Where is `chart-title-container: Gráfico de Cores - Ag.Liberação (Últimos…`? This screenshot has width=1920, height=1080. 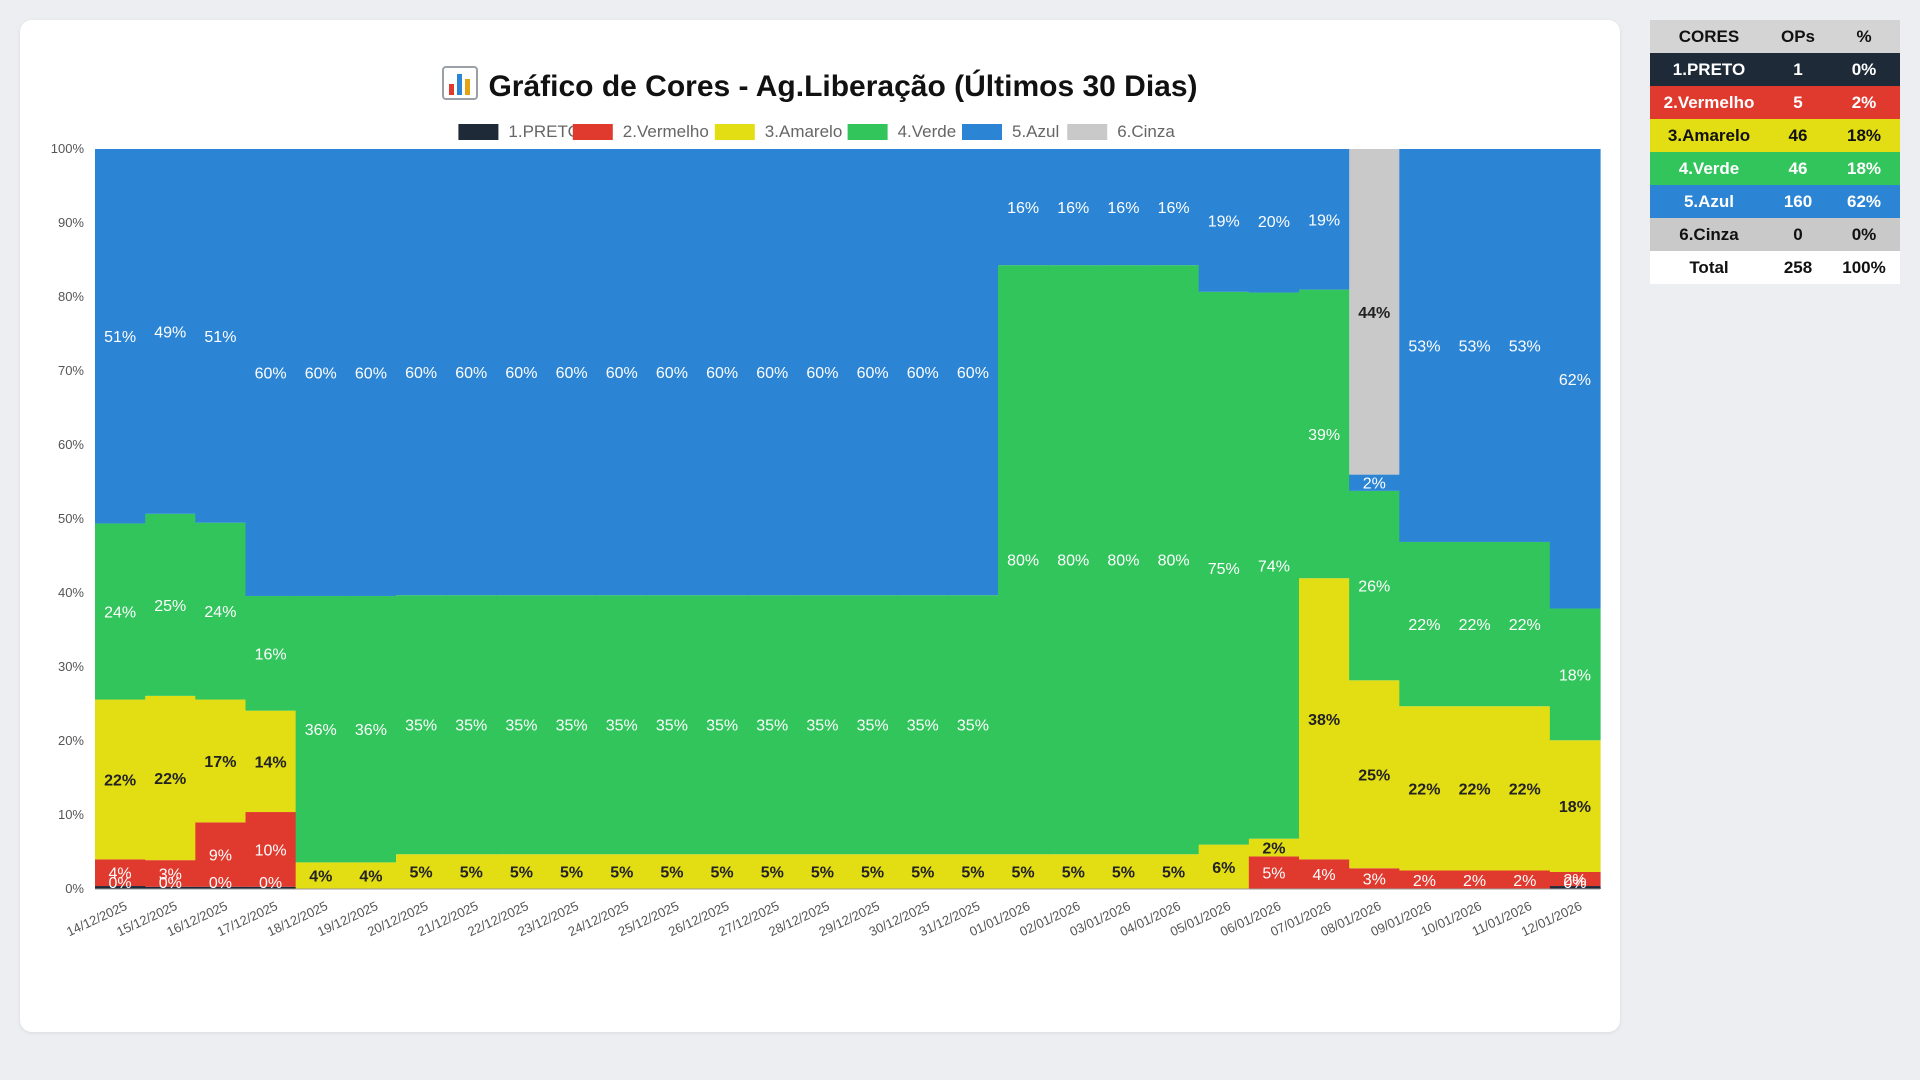 chart-title-container: Gráfico de Cores - Ag.Liberação (Últimos… is located at coordinates (820, 87).